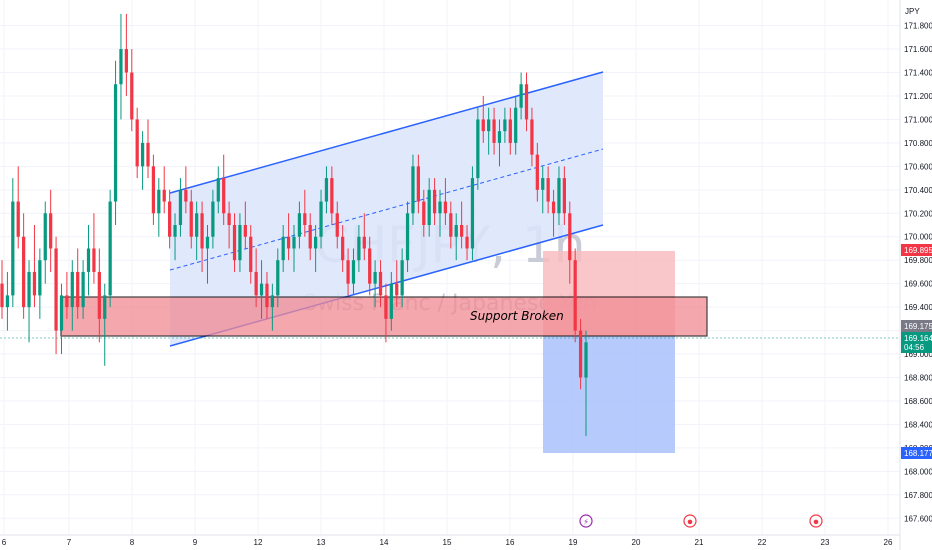 The image size is (932, 550). I want to click on time-tick-label: 20, so click(636, 542).